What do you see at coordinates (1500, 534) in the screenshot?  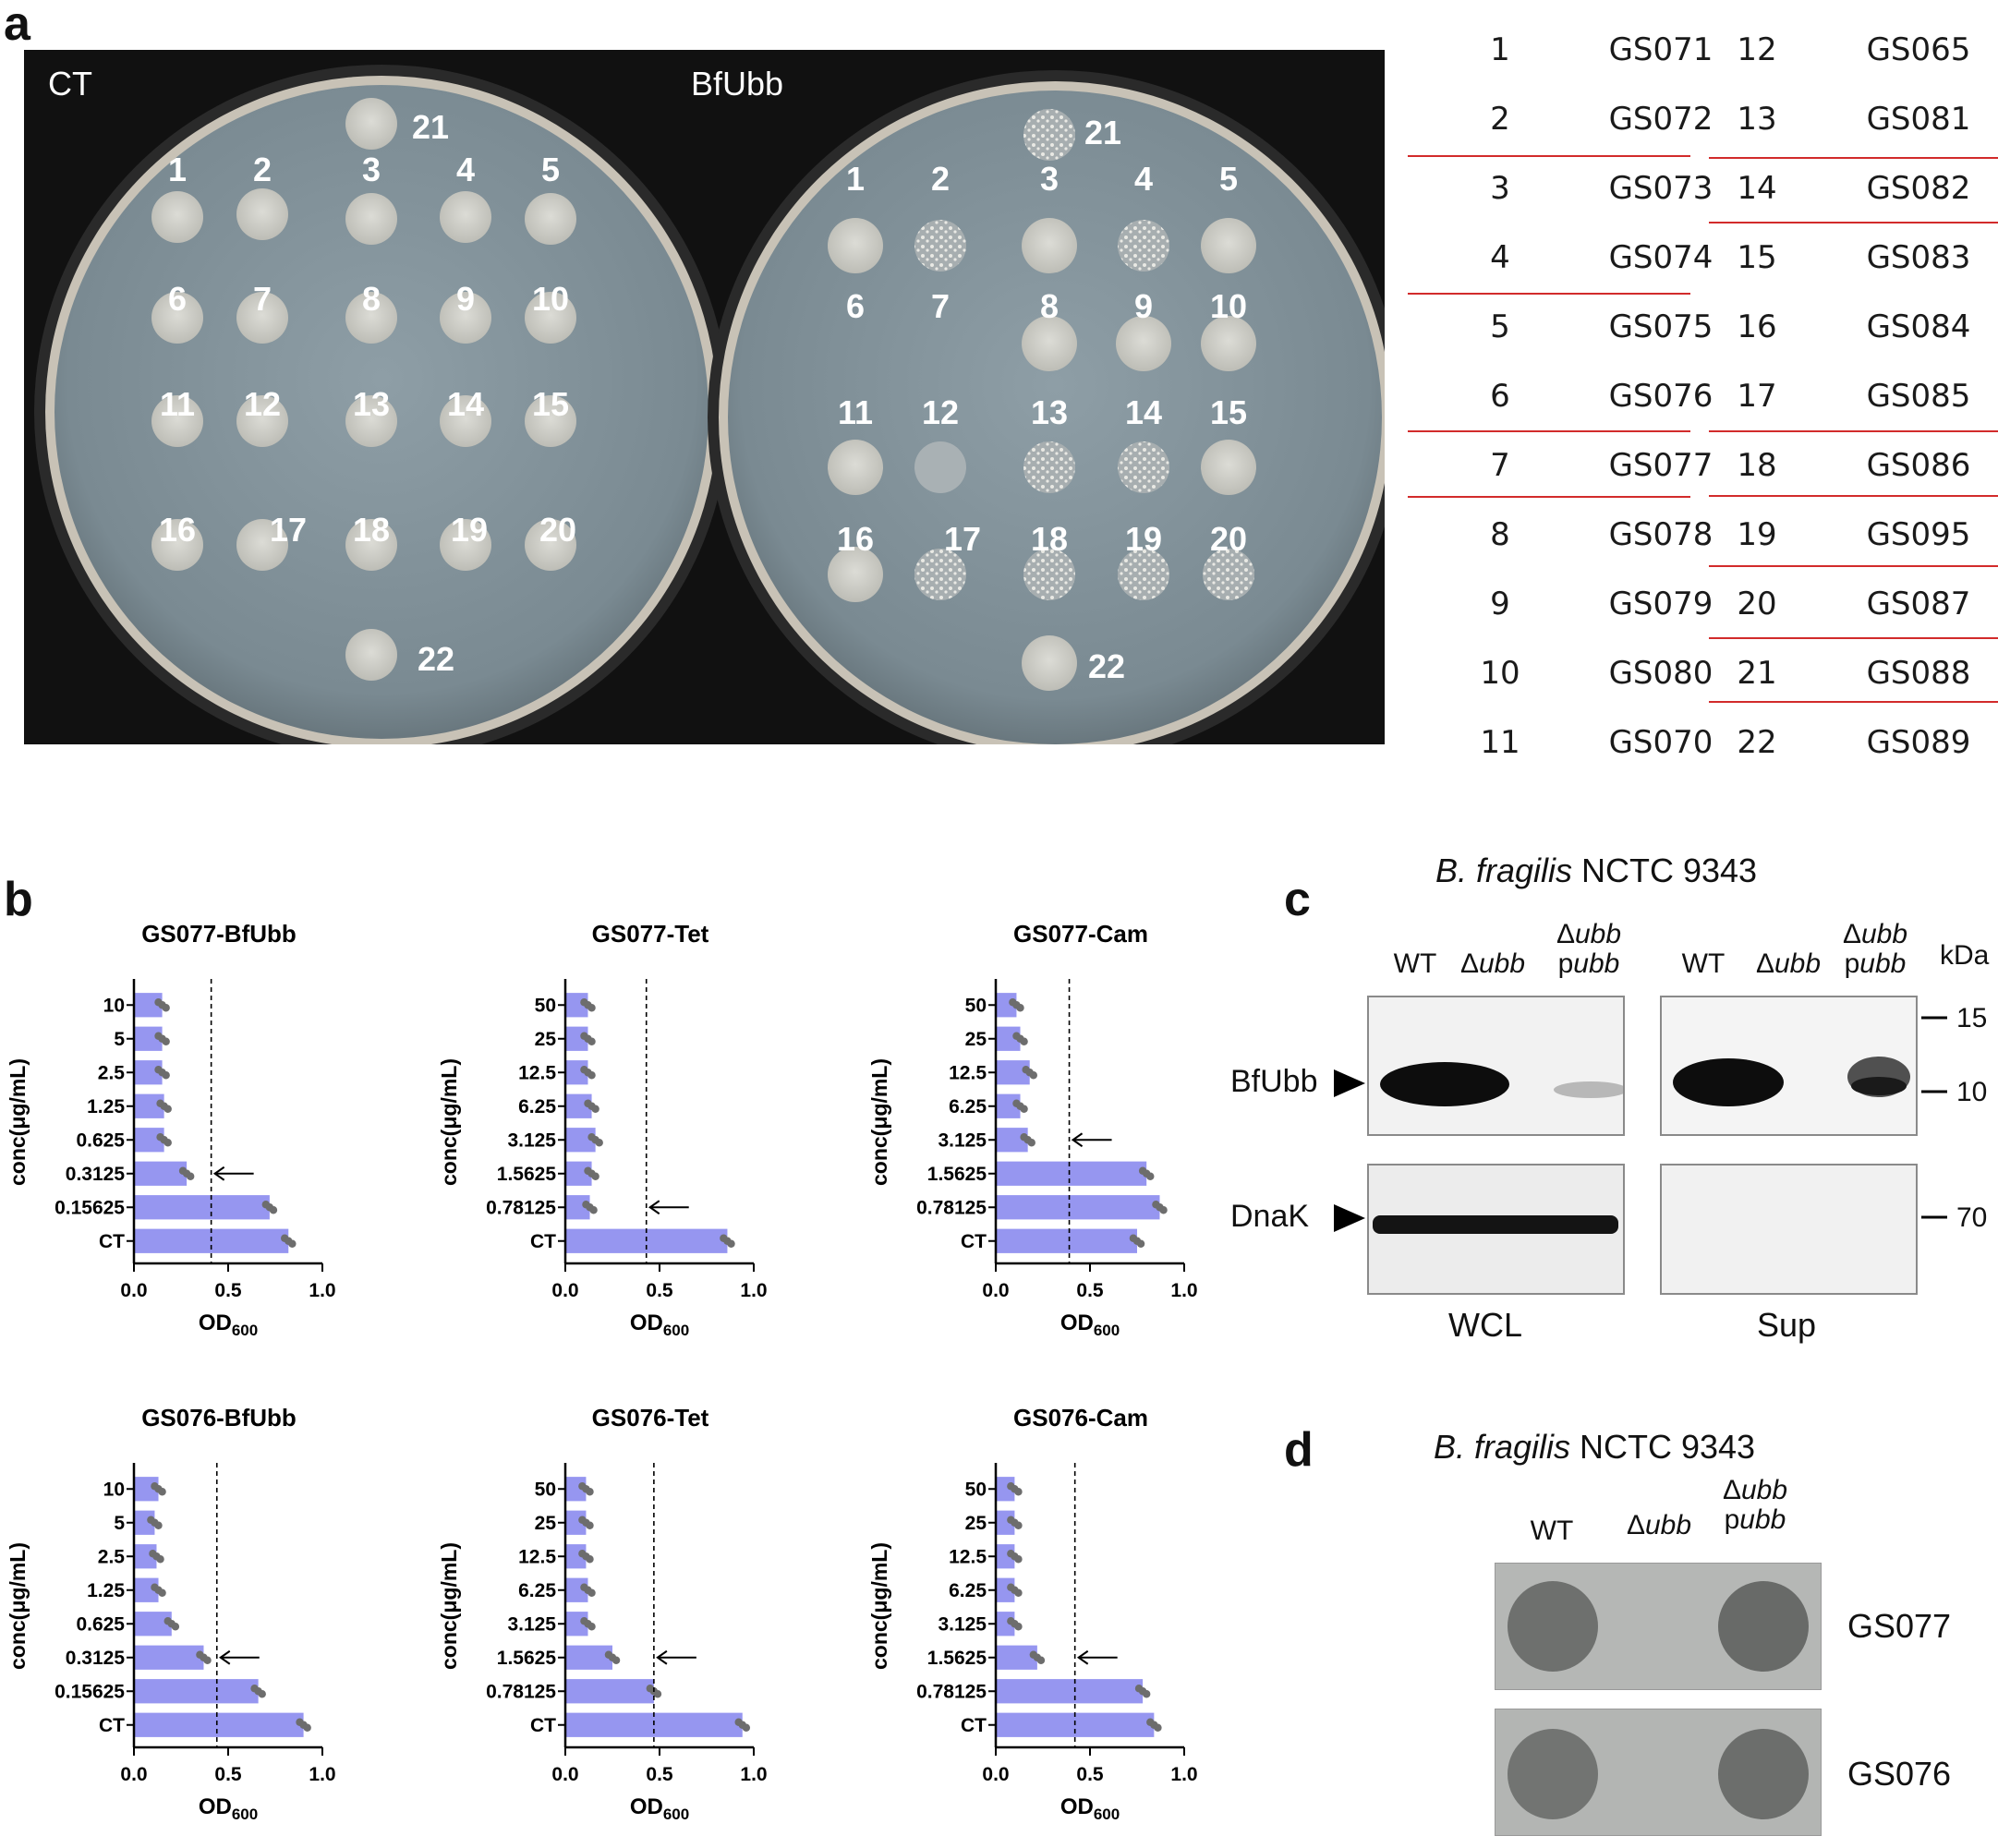 I see `legend-number: 8` at bounding box center [1500, 534].